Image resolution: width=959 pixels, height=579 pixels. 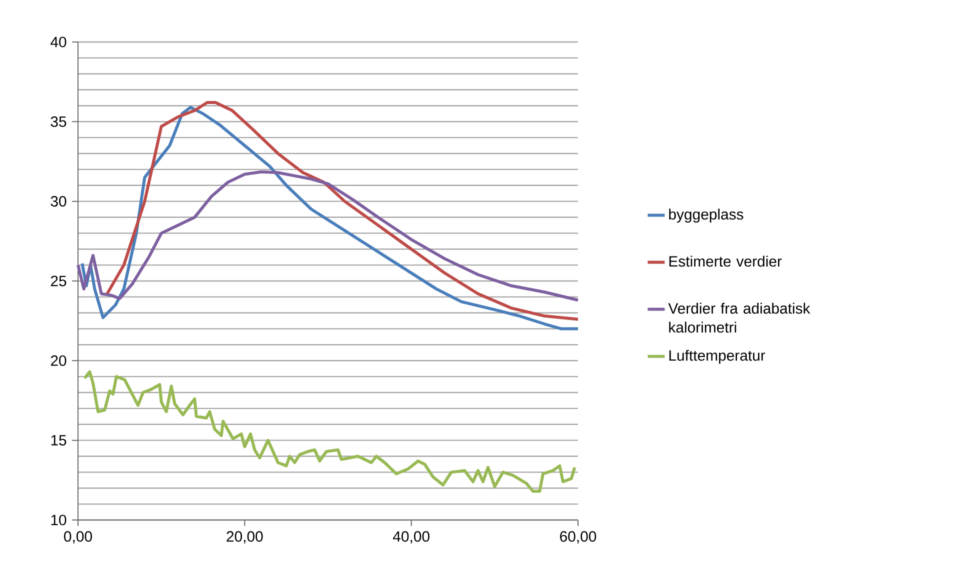 What do you see at coordinates (706, 215) in the screenshot?
I see `legend-label: byggeplass` at bounding box center [706, 215].